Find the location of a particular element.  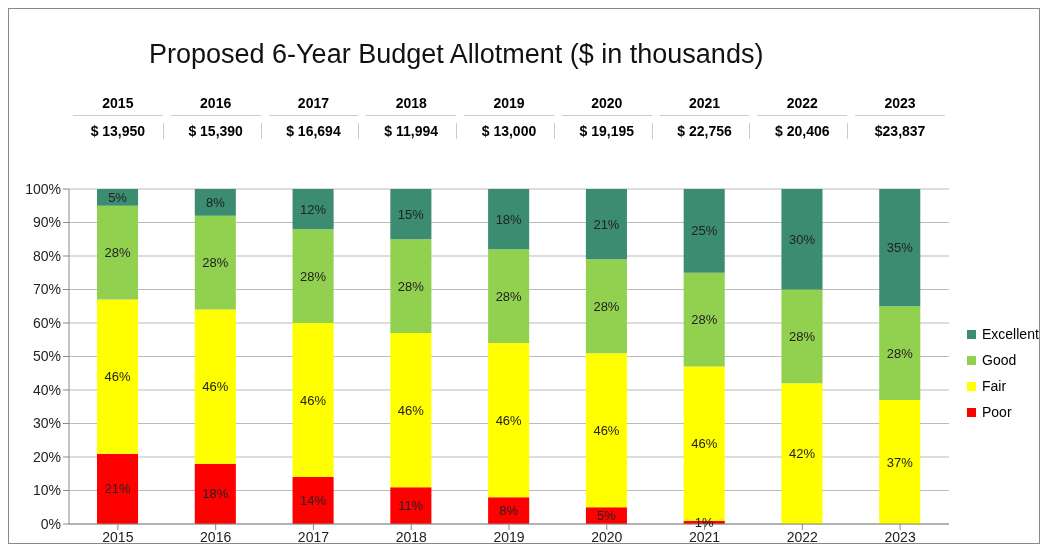

text: $ 16,694 is located at coordinates (314, 131).